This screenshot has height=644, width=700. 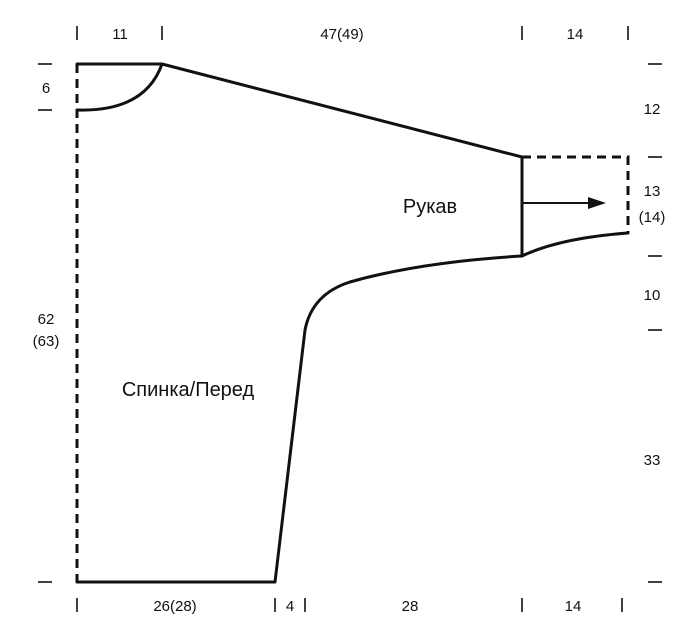 What do you see at coordinates (46, 319) in the screenshot?
I see `left-dim-length: 62` at bounding box center [46, 319].